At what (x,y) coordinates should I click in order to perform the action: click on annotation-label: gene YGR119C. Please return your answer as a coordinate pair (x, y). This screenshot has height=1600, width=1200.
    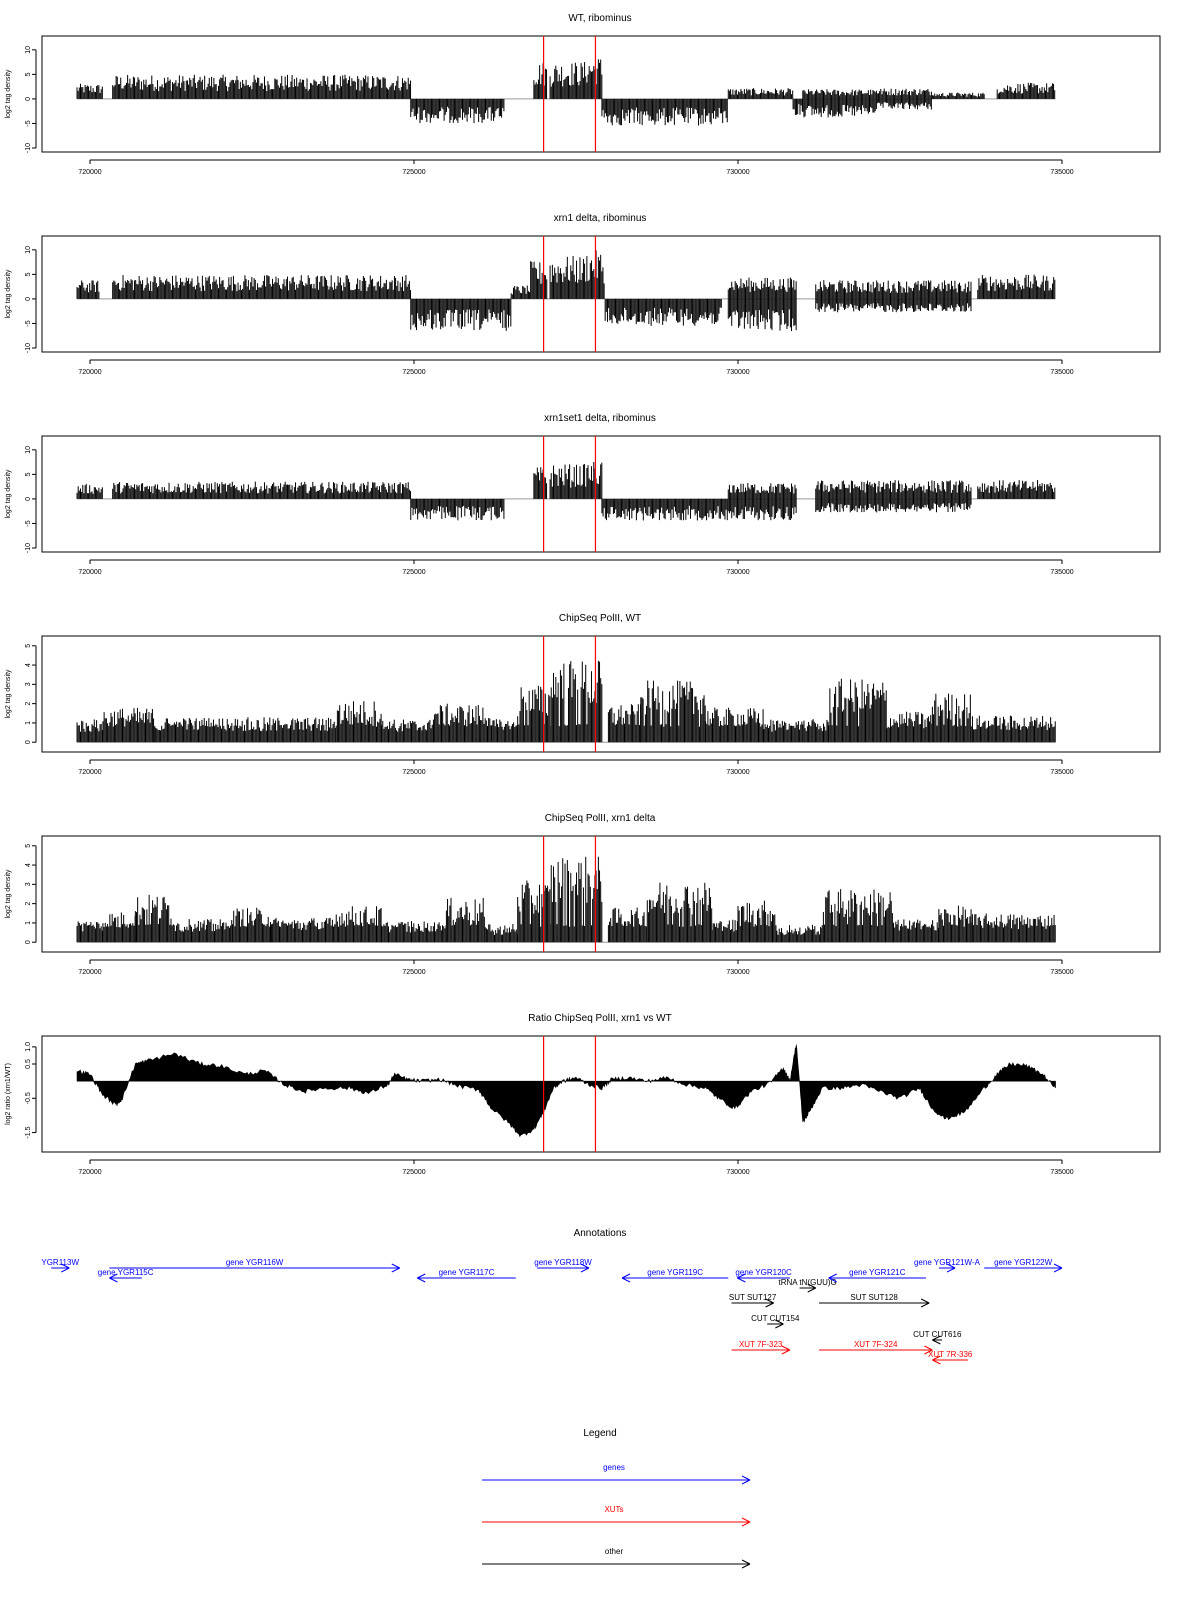
    Looking at the image, I should click on (675, 1272).